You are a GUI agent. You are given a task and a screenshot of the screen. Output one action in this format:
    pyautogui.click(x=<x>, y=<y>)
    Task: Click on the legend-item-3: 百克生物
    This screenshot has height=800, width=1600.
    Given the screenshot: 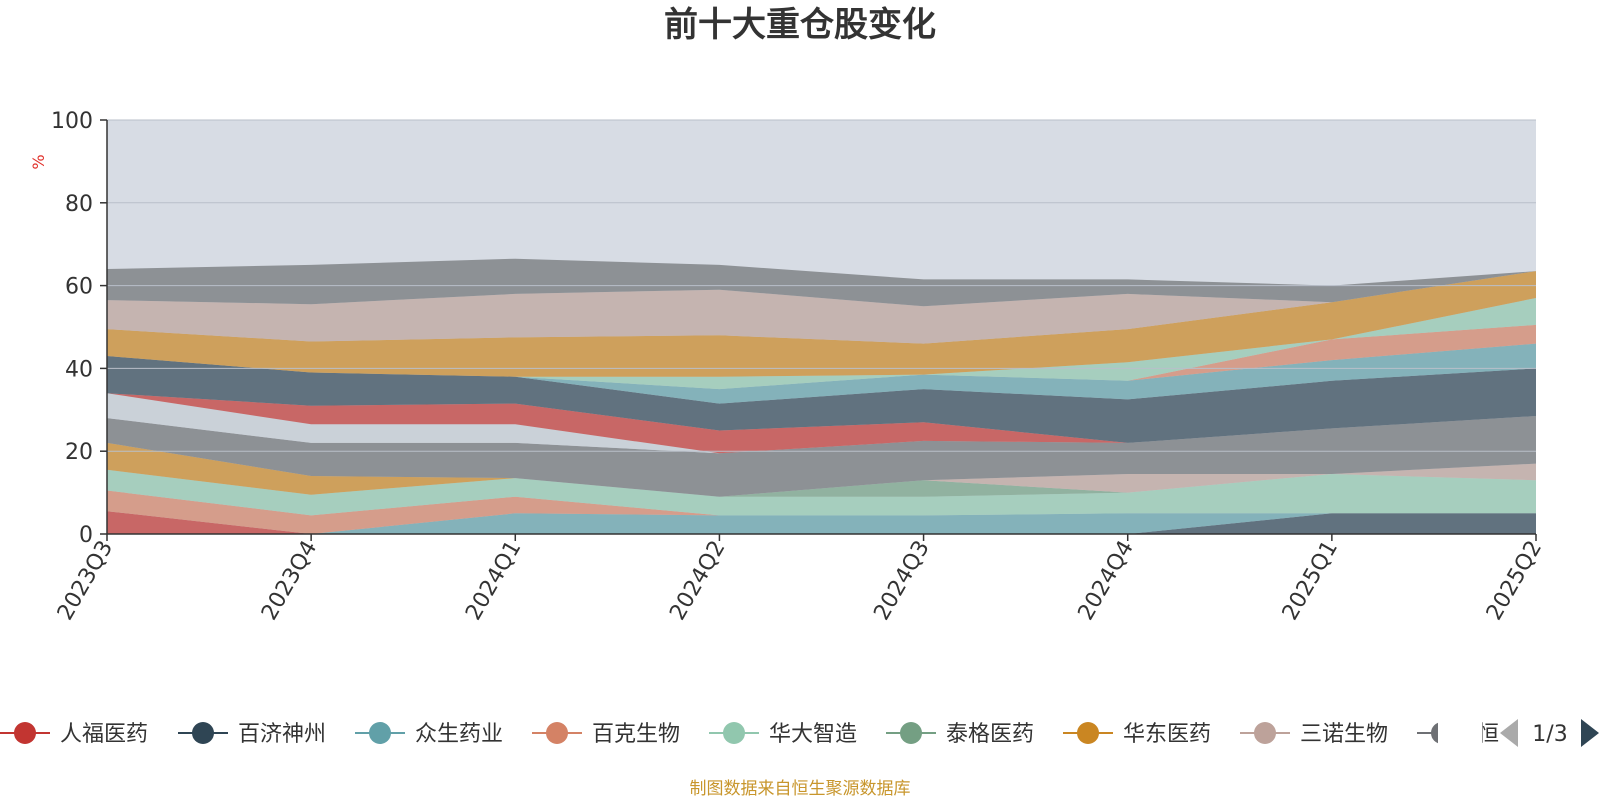 What is the action you would take?
    pyautogui.click(x=606, y=734)
    